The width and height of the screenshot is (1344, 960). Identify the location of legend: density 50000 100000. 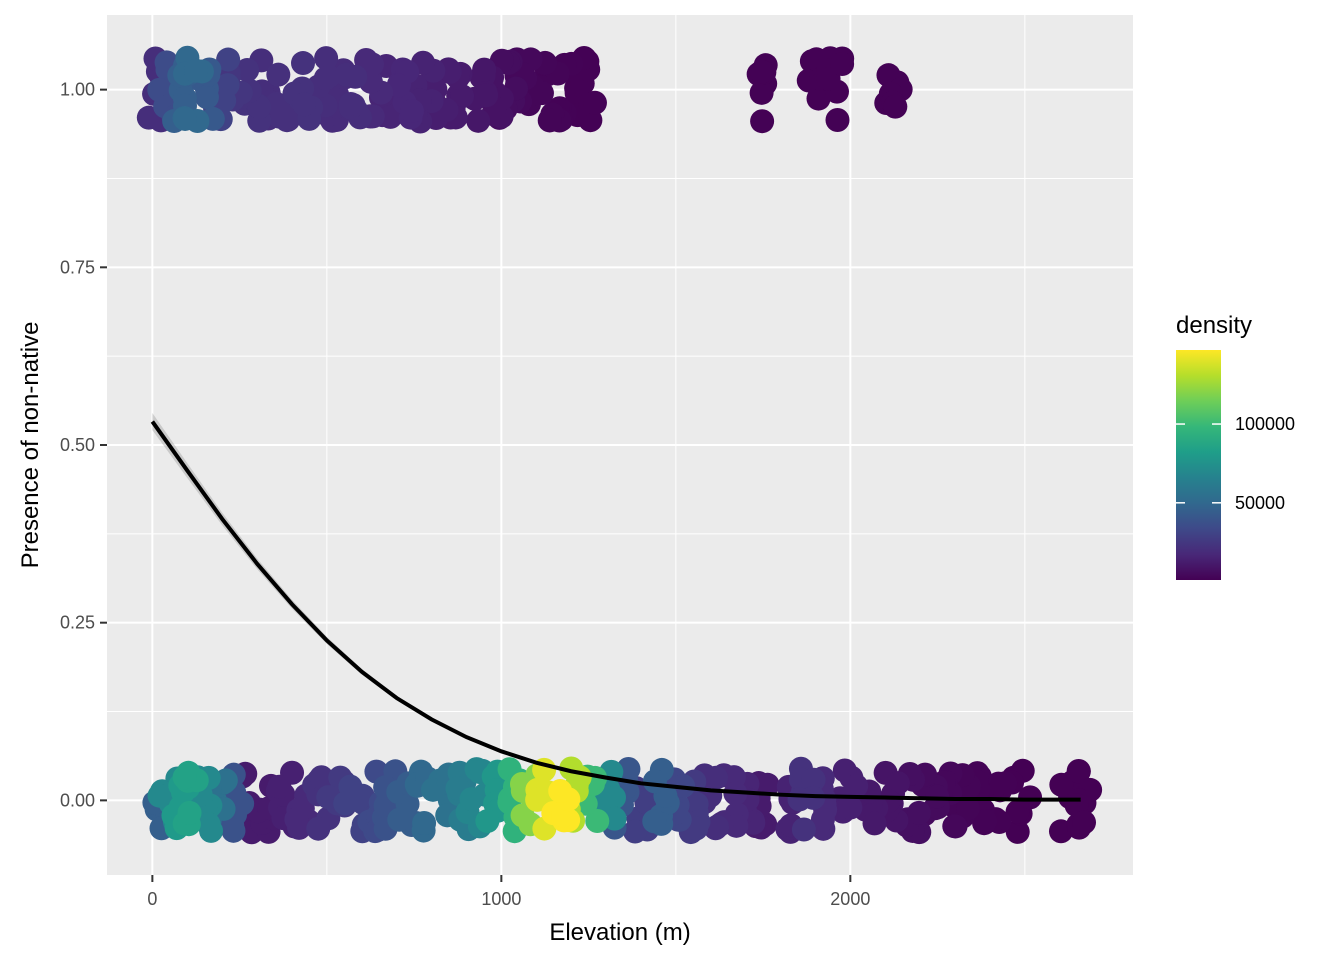
(1235, 446).